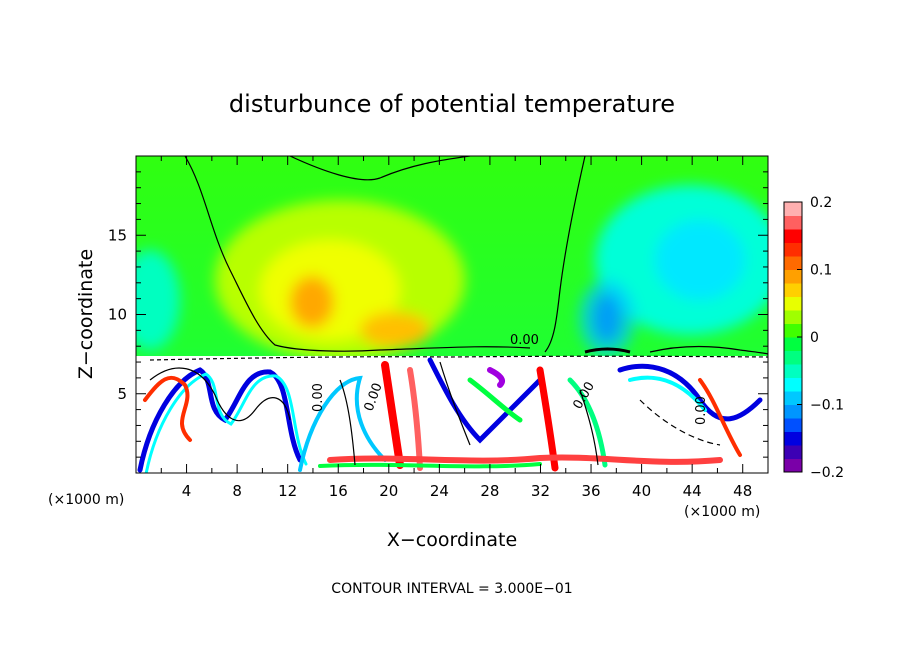  I want to click on contour-zero-upper-left, so click(357, 254).